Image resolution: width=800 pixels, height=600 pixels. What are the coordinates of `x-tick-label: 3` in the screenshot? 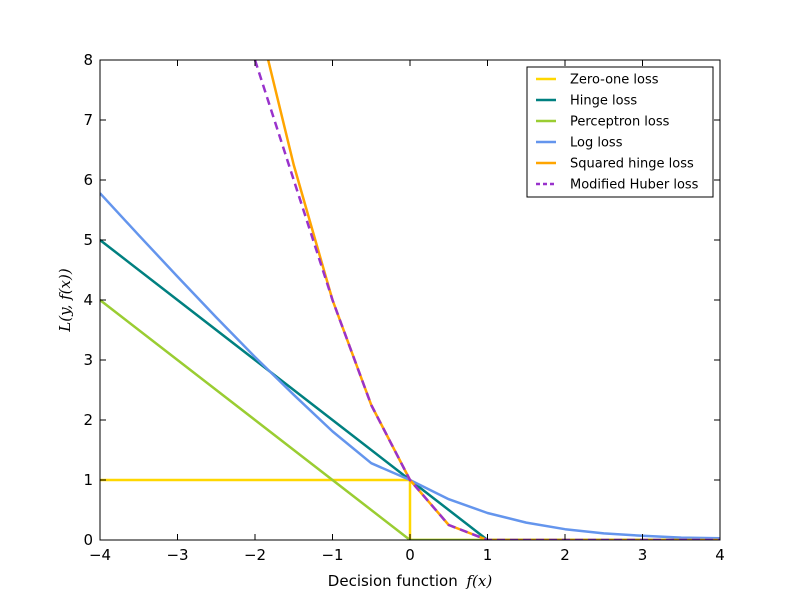 It's located at (643, 555).